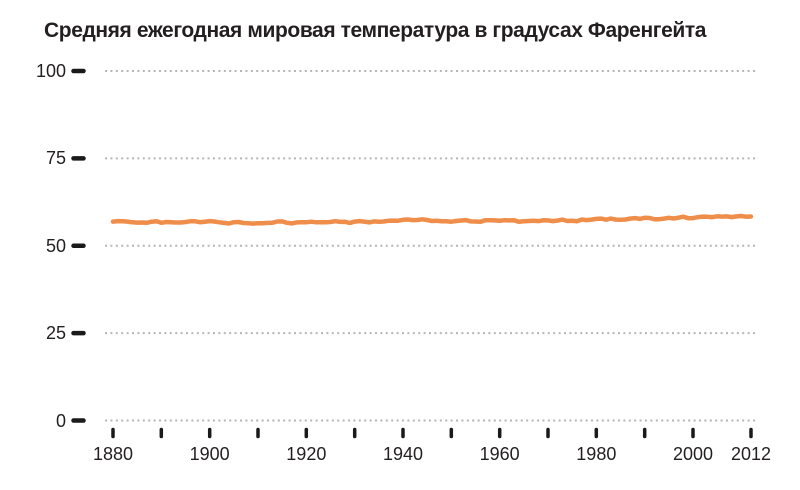  What do you see at coordinates (596, 454) in the screenshot?
I see `x-tick-label: 1980` at bounding box center [596, 454].